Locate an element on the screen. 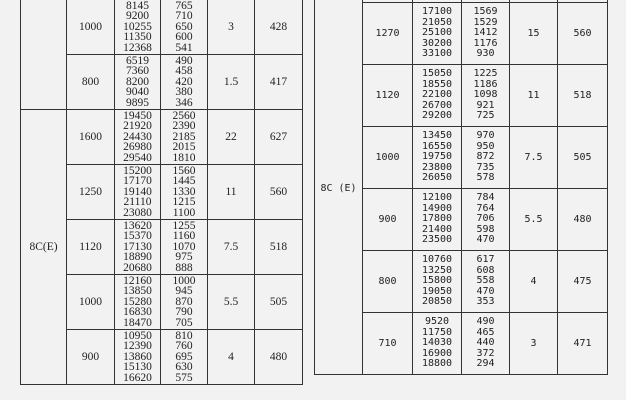 This screenshot has height=400, width=626. value: 13450 is located at coordinates (437, 136).